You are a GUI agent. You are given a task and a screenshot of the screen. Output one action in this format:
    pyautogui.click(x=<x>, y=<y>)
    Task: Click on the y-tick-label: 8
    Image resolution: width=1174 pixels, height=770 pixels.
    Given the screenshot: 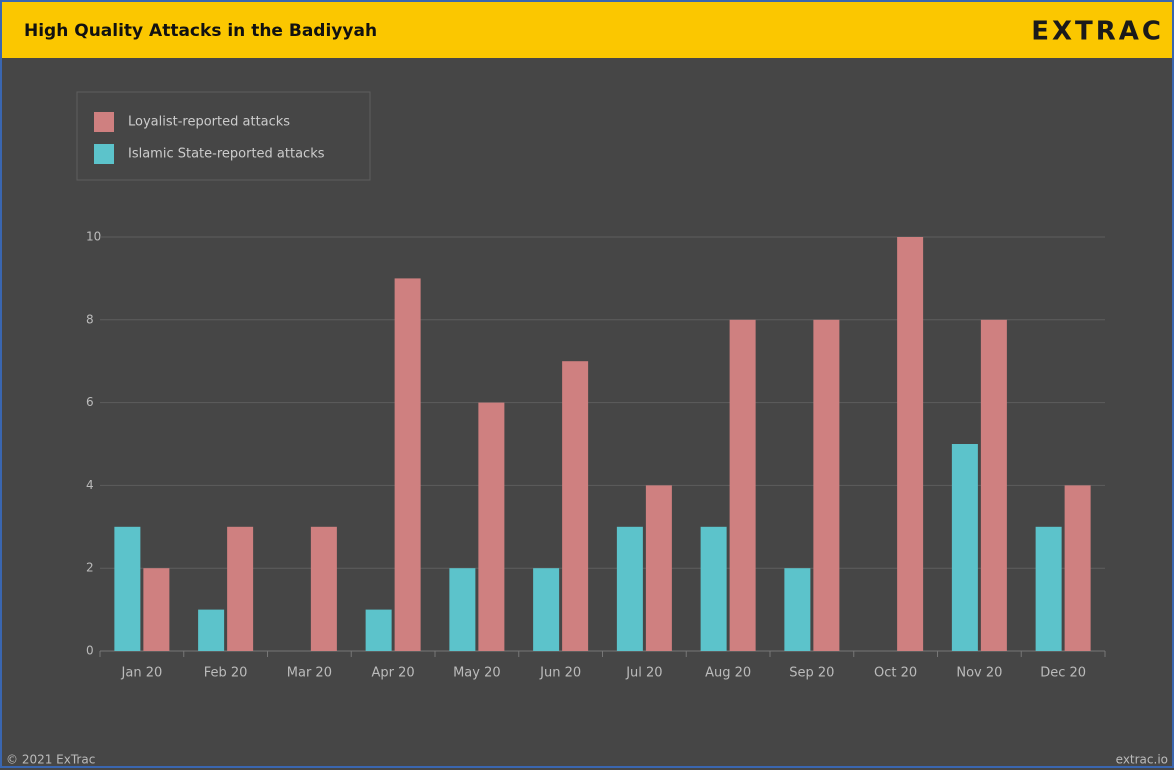 What is the action you would take?
    pyautogui.click(x=90, y=319)
    